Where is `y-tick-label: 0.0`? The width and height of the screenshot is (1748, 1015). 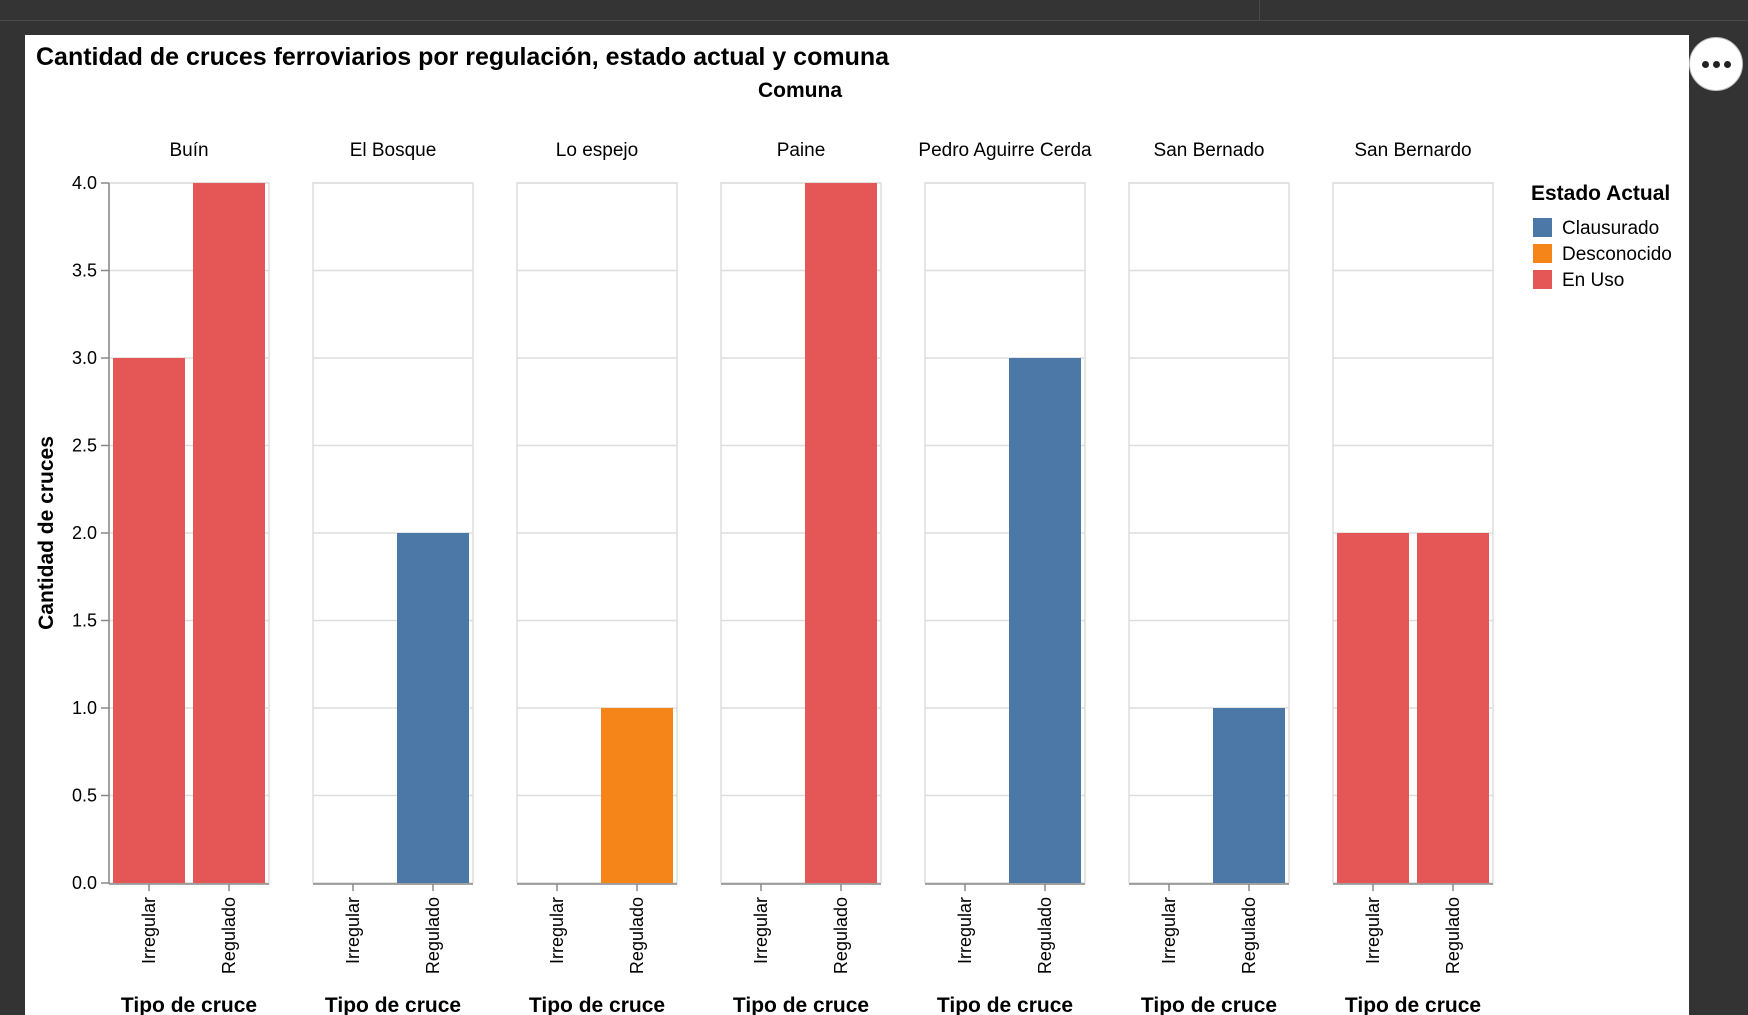
y-tick-label: 0.0 is located at coordinates (84, 883).